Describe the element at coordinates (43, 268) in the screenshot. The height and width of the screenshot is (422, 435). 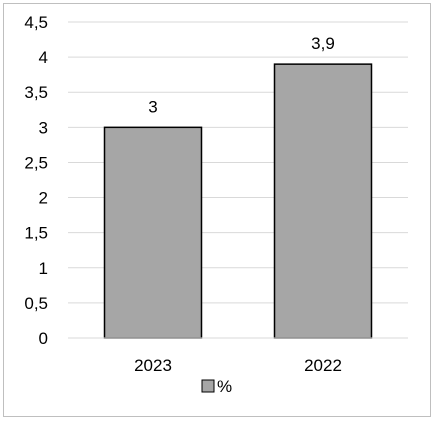
I see `y-tick-label: 1` at that location.